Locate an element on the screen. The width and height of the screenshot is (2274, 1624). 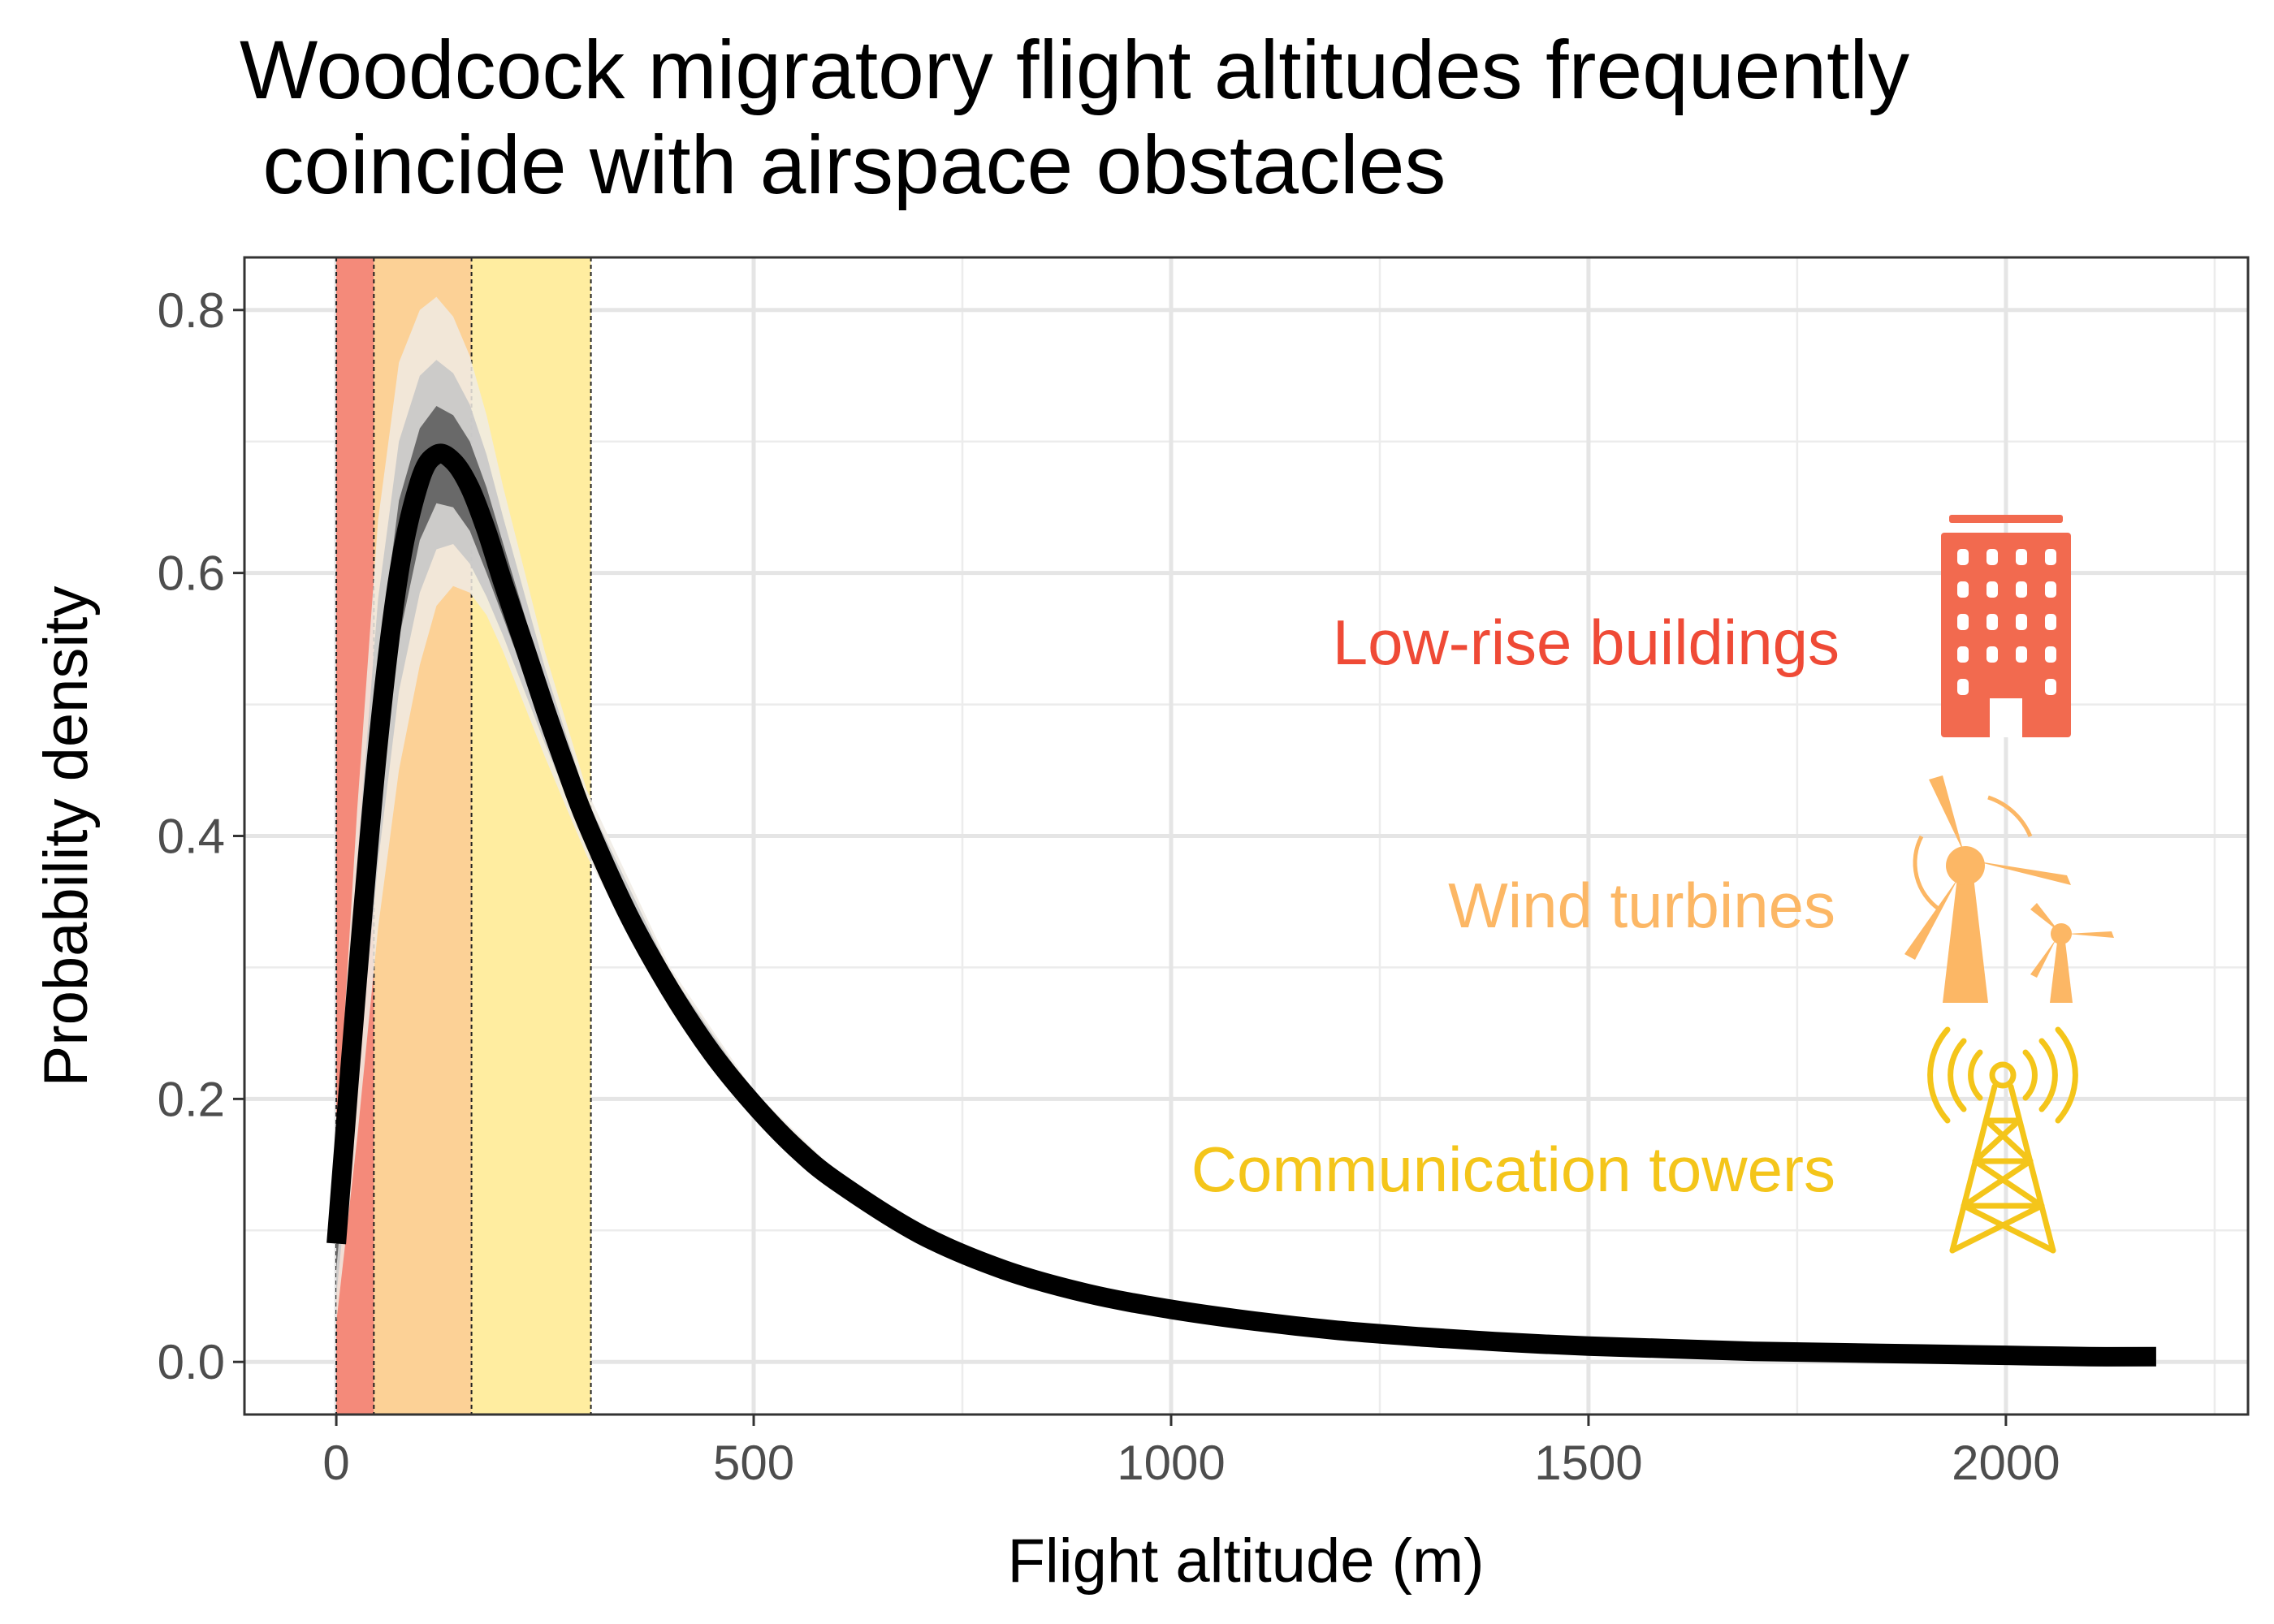
building-icon is located at coordinates (2006, 626).